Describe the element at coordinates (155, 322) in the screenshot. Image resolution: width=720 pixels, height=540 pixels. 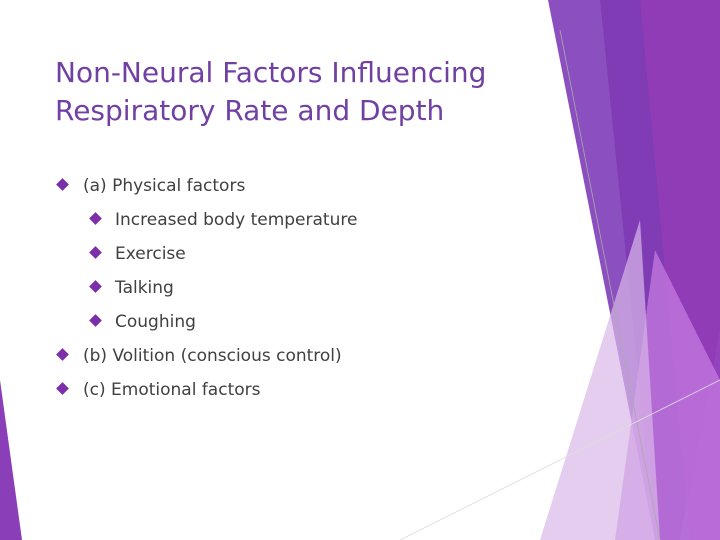
I see `bullet-text: Coughing` at that location.